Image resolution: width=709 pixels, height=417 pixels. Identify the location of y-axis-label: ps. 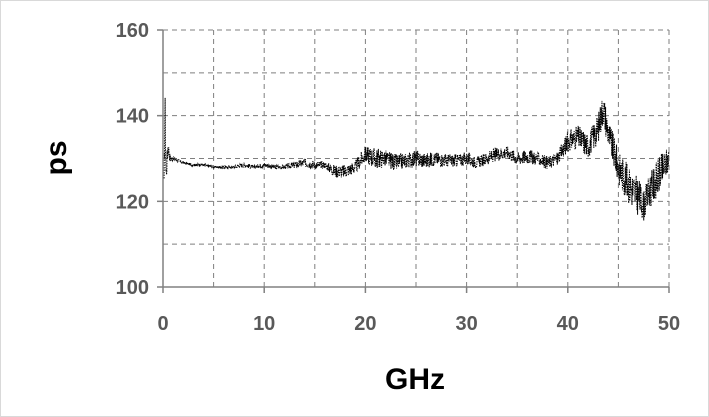
(56, 157).